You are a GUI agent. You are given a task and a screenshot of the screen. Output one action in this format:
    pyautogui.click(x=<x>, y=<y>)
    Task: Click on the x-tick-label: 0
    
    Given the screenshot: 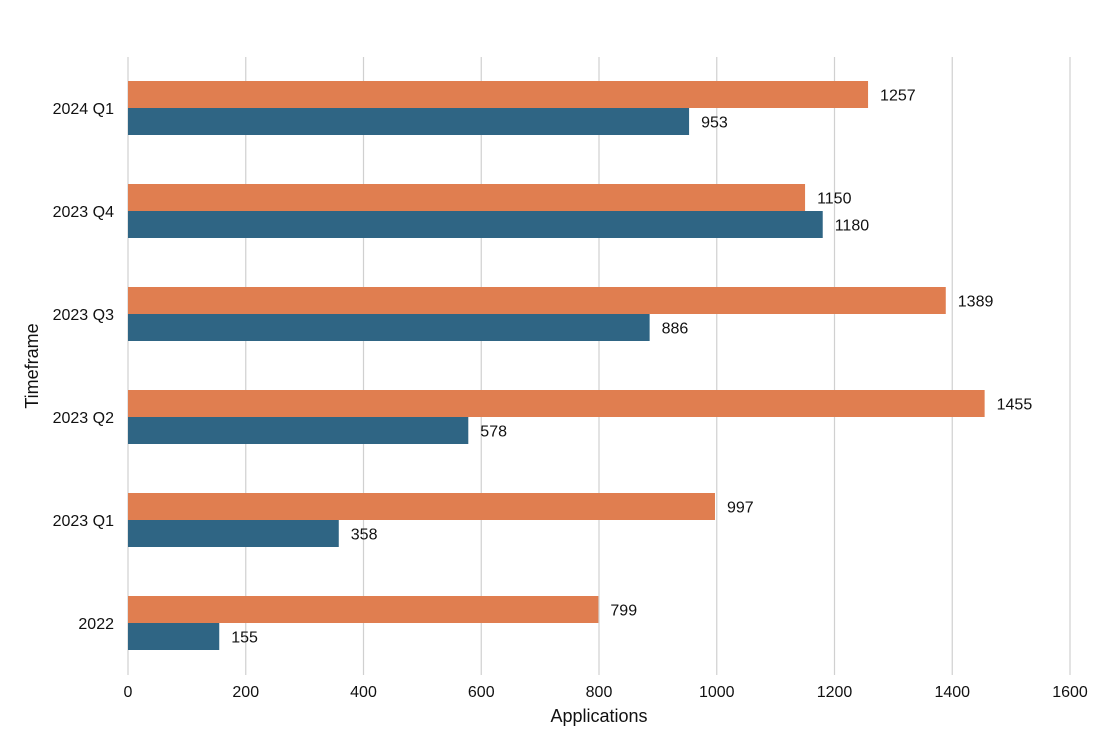 What is the action you would take?
    pyautogui.click(x=128, y=692)
    